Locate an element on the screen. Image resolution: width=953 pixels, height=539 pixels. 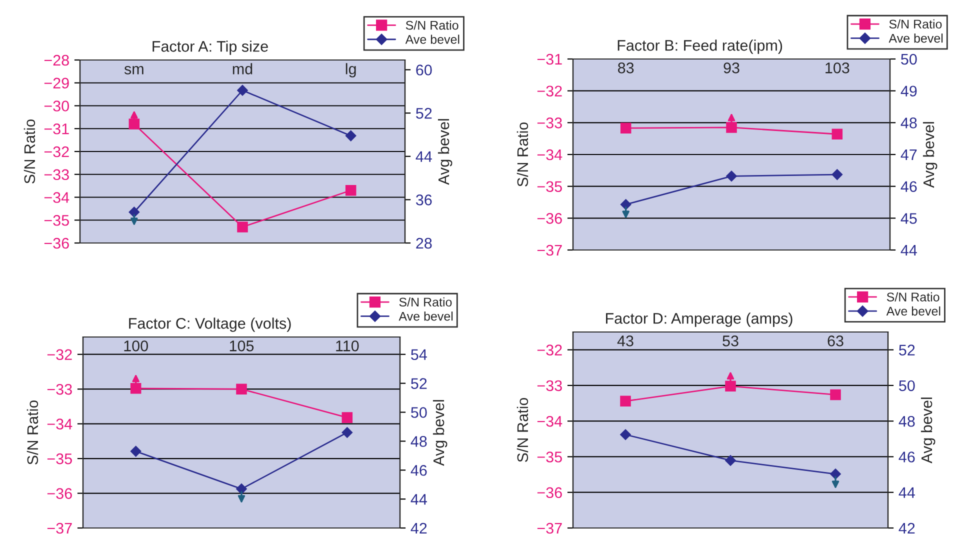
x-tick-label: md is located at coordinates (242, 68).